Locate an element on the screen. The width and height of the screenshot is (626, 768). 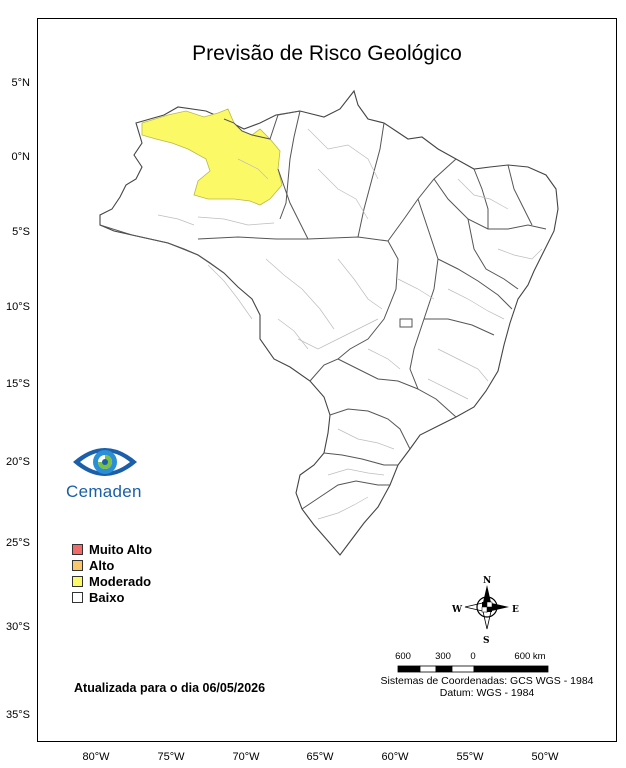
latitude-label: 35°S is located at coordinates (18, 715).